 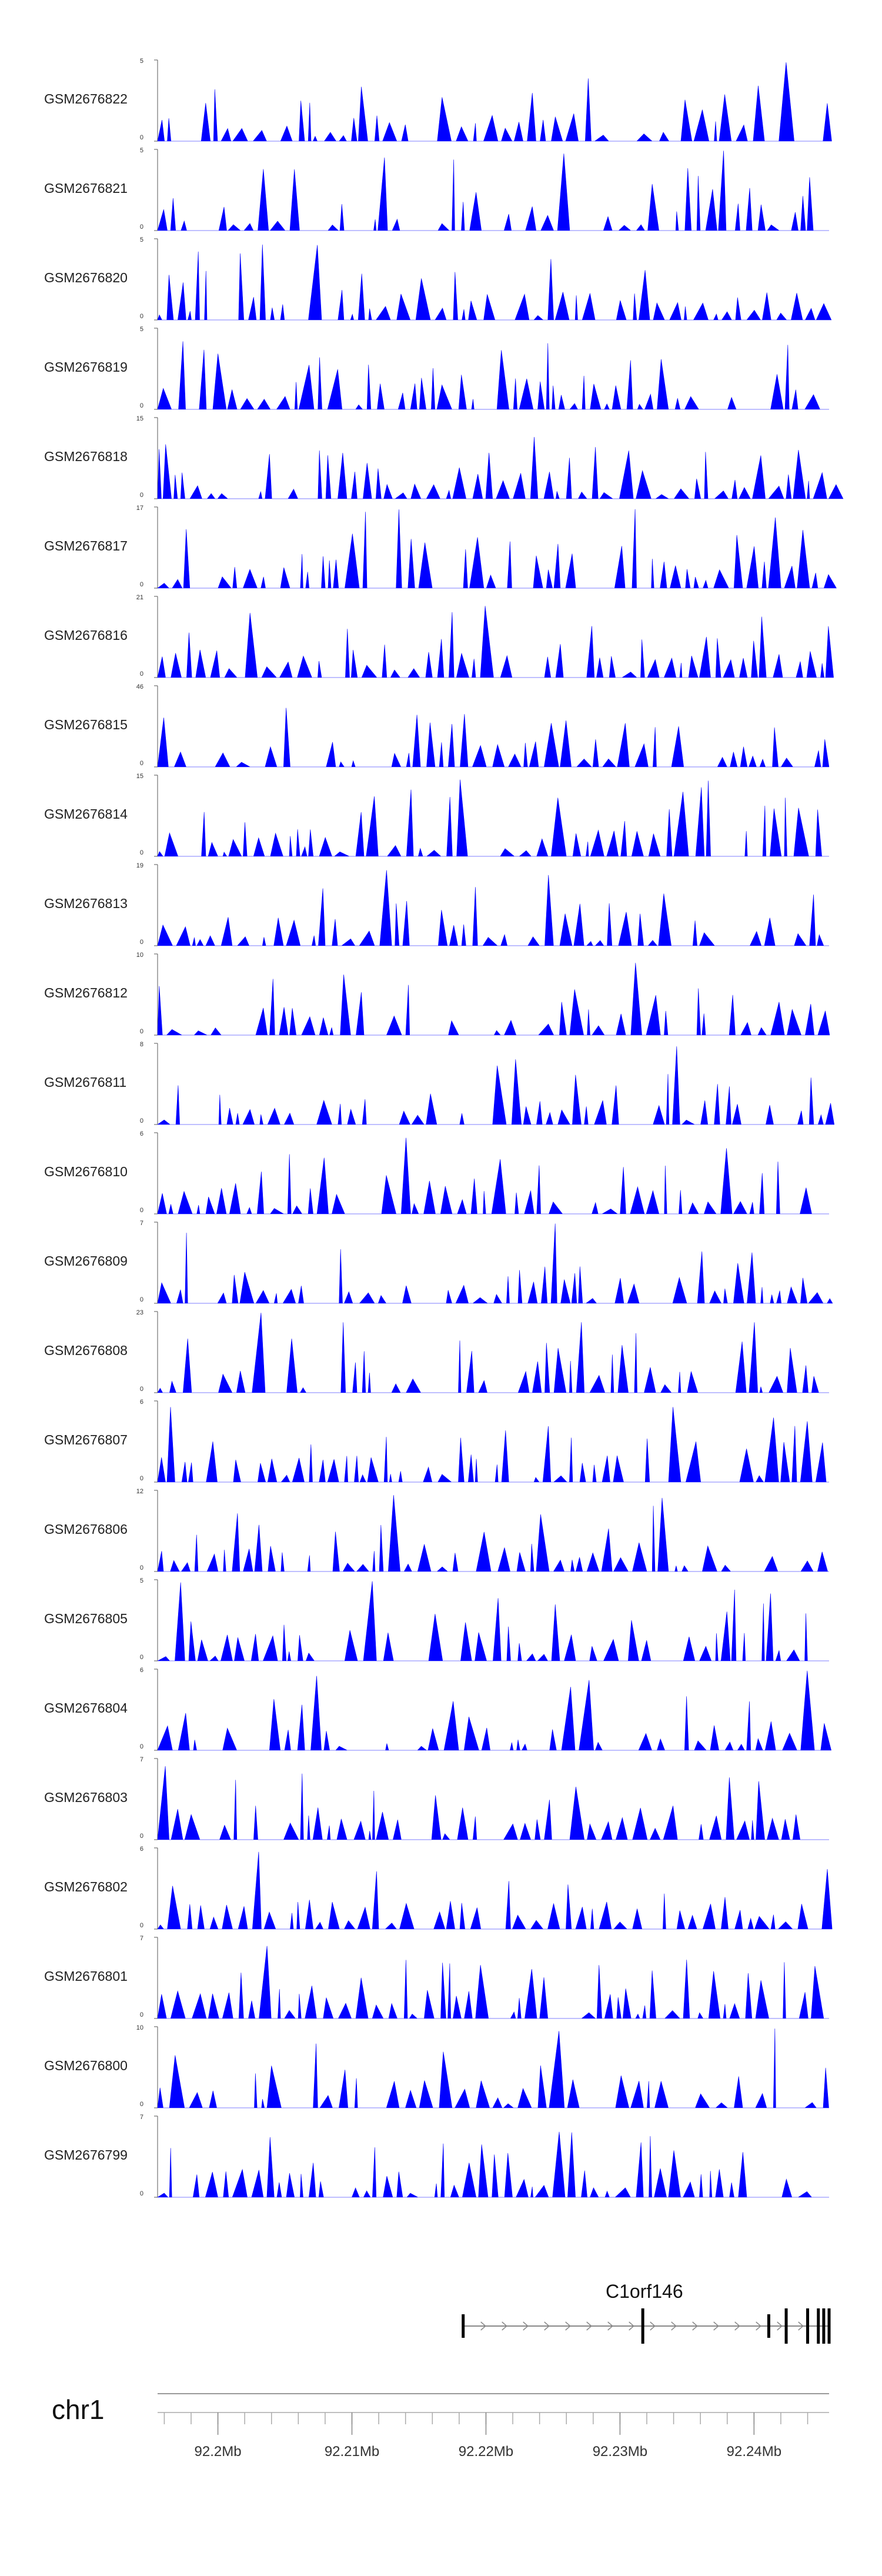 What do you see at coordinates (646, 2326) in the screenshot?
I see `gene-model` at bounding box center [646, 2326].